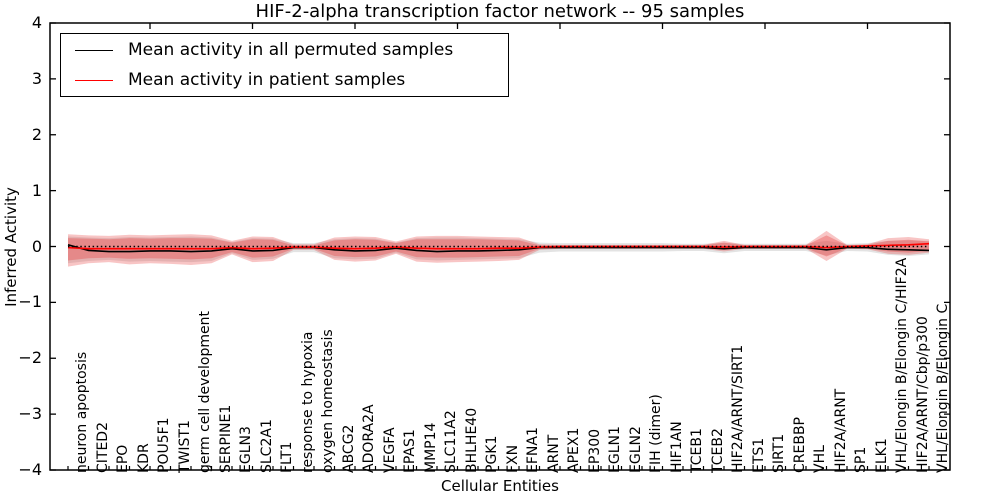 Image resolution: width=1000 pixels, height=500 pixels. What do you see at coordinates (36, 134) in the screenshot?
I see `y-tick-label: 2` at bounding box center [36, 134].